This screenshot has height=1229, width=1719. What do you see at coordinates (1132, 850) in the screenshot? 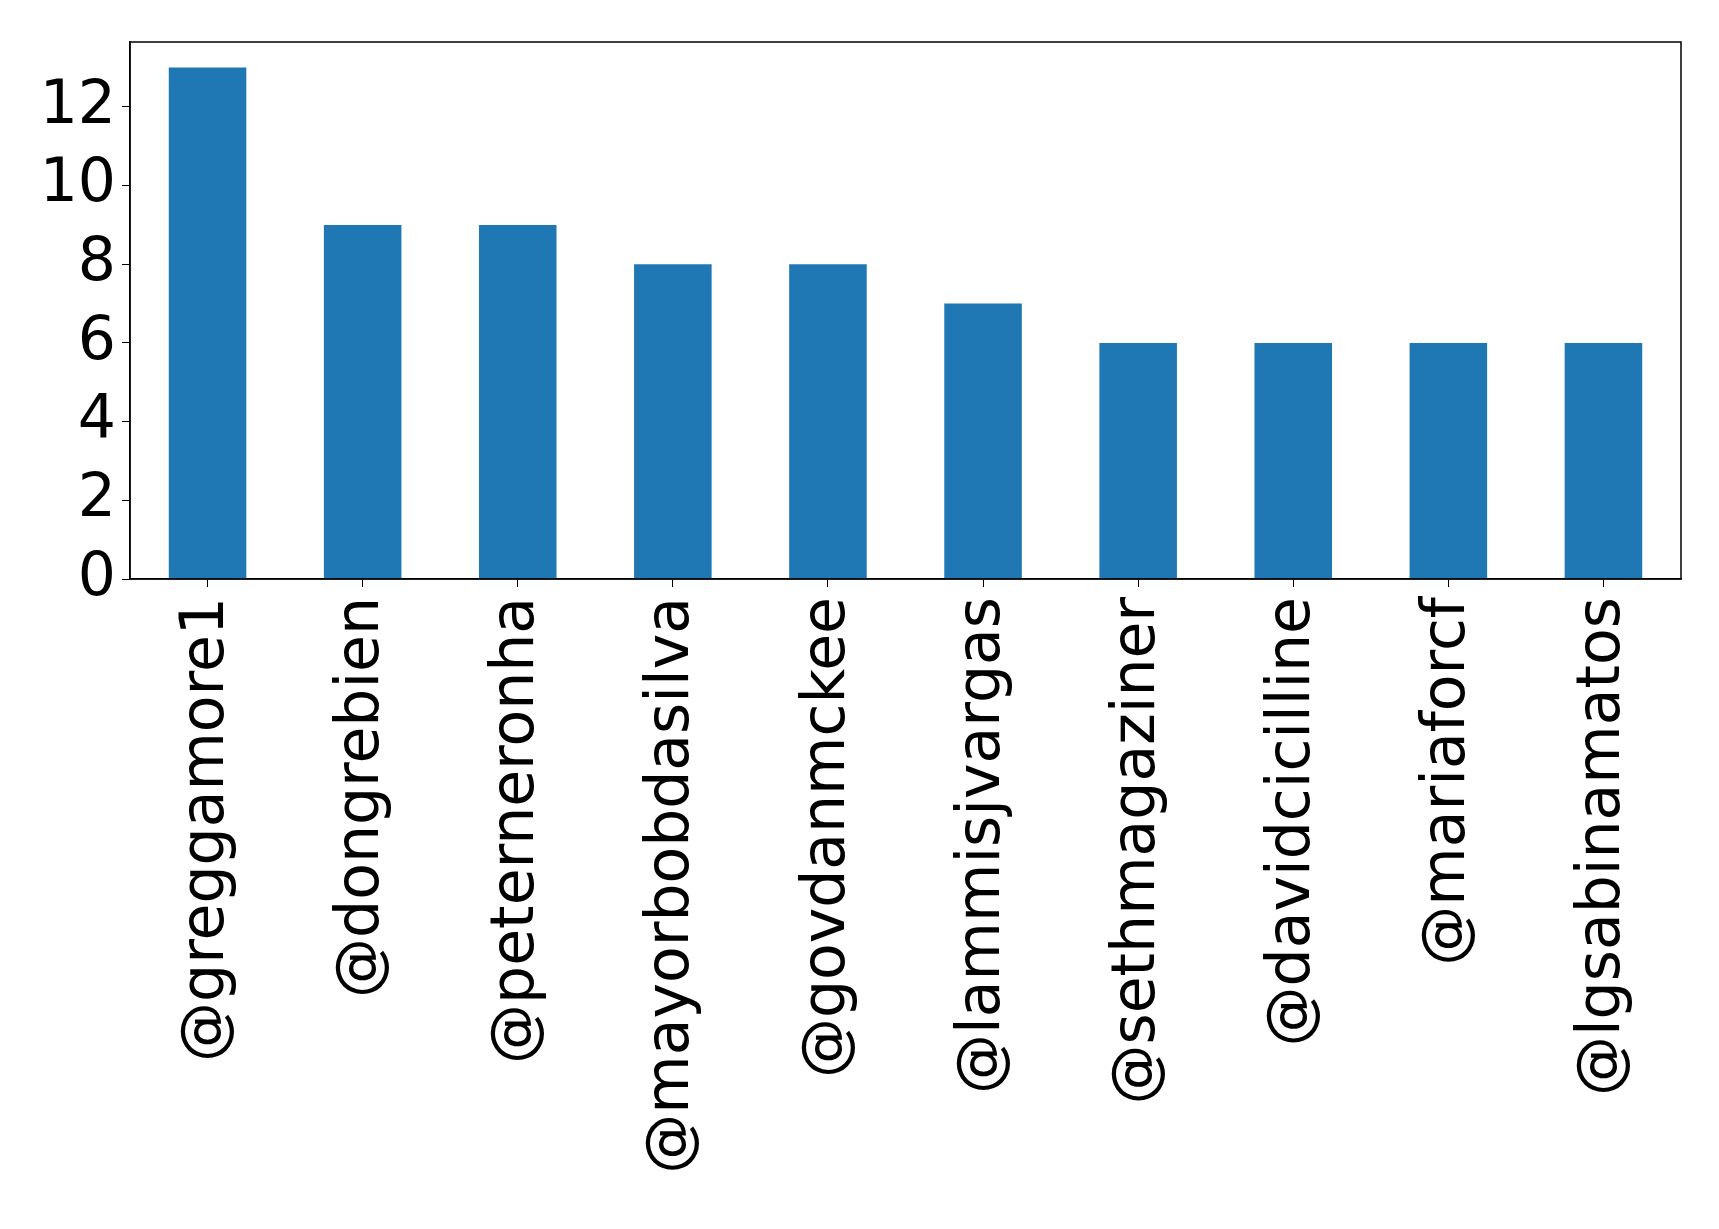
I see `x-tick-label: @sethmagaziner` at bounding box center [1132, 850].